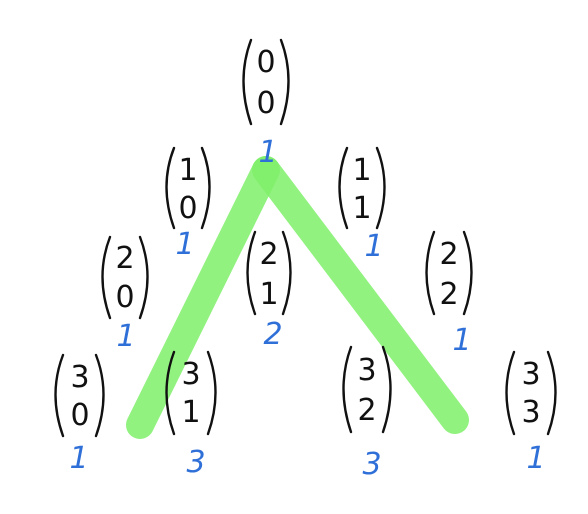  I want to click on coefficient-3-3: 3 3 1, so click(531, 413).